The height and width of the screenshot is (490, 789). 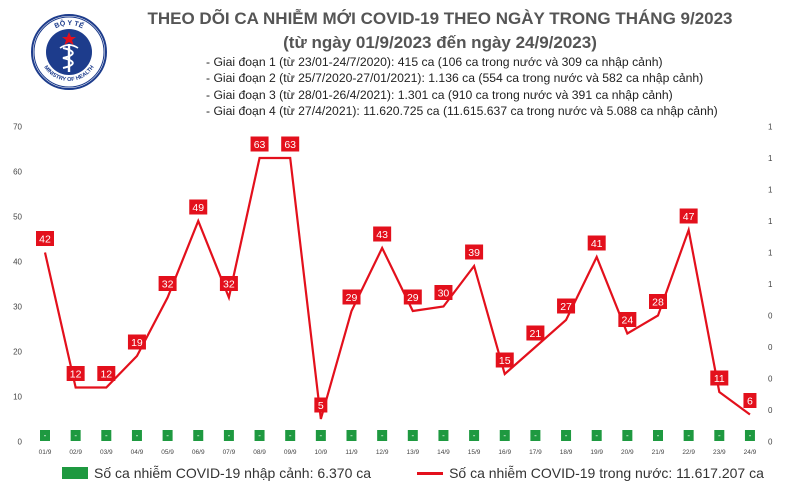 I want to click on x-axis-tick-label: 08/9, so click(x=259, y=452).